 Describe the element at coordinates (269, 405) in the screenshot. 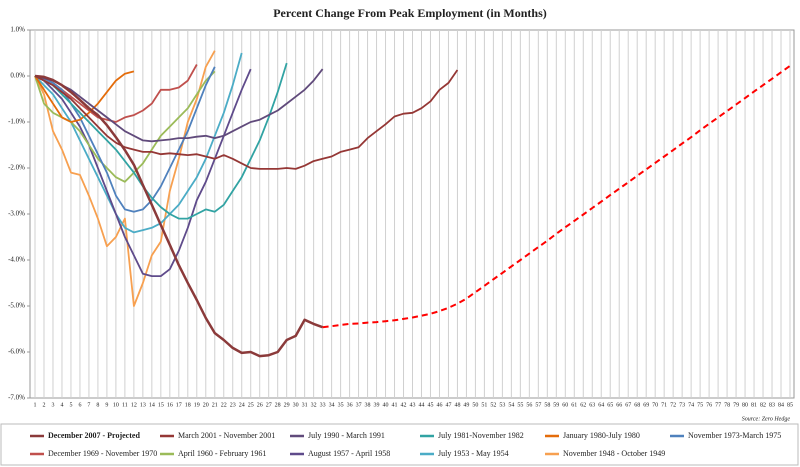

I see `x-tick-label: 27` at that location.